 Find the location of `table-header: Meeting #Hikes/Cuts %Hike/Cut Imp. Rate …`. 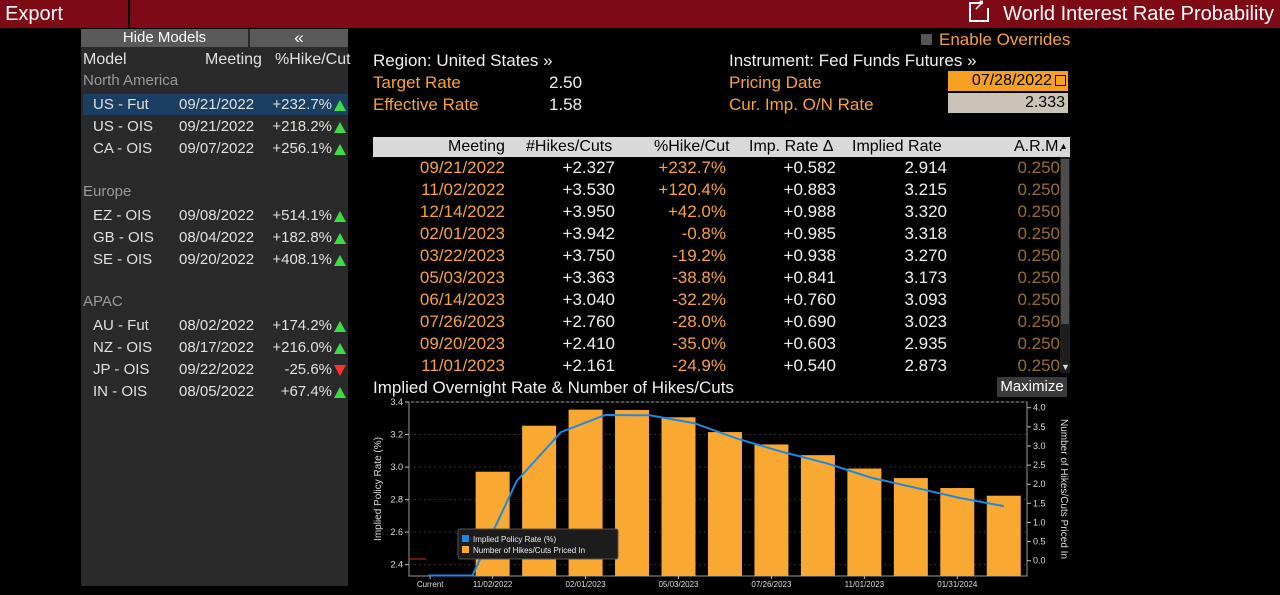

table-header: Meeting #Hikes/Cuts %Hike/Cut Imp. Rate … is located at coordinates (721, 147).